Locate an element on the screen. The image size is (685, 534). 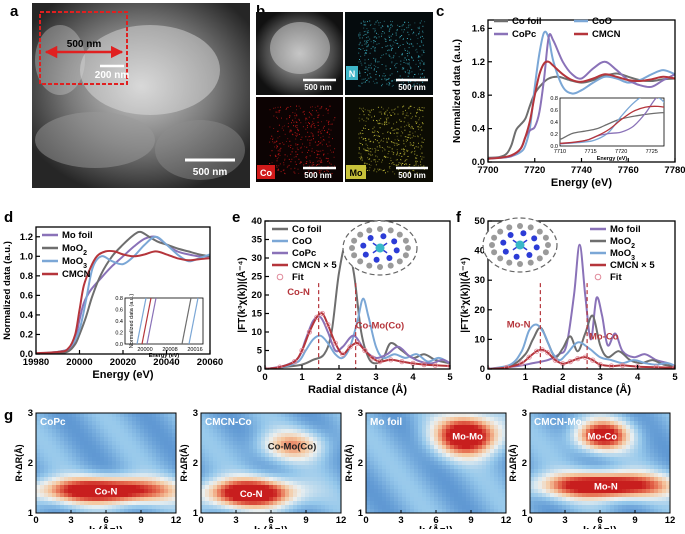
xtick-label-d-4: 20060 is located at coordinates (210, 362).